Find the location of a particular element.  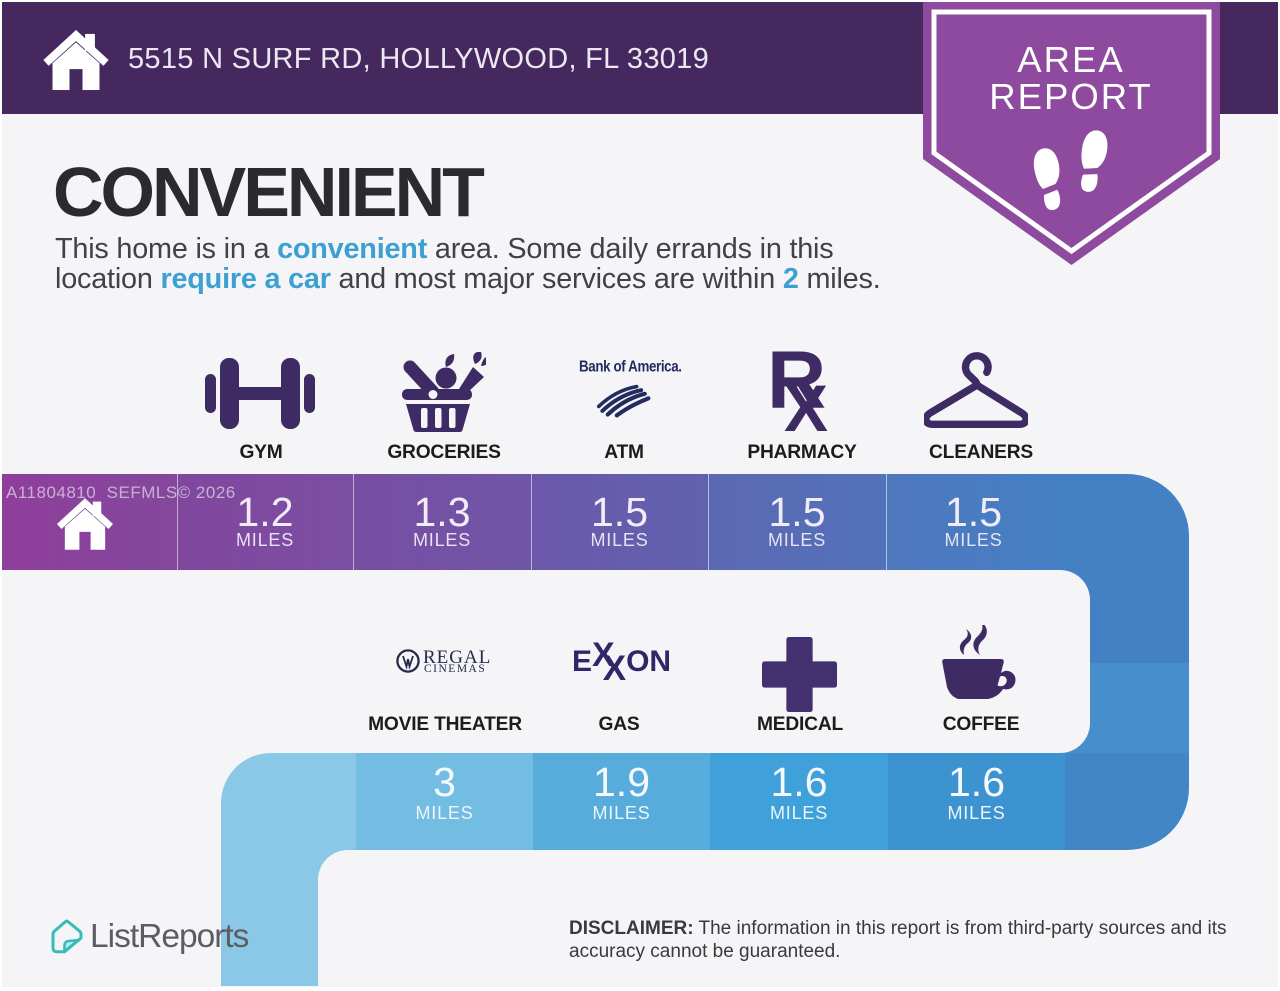

svg-text: REPORT is located at coordinates (1070, 96).